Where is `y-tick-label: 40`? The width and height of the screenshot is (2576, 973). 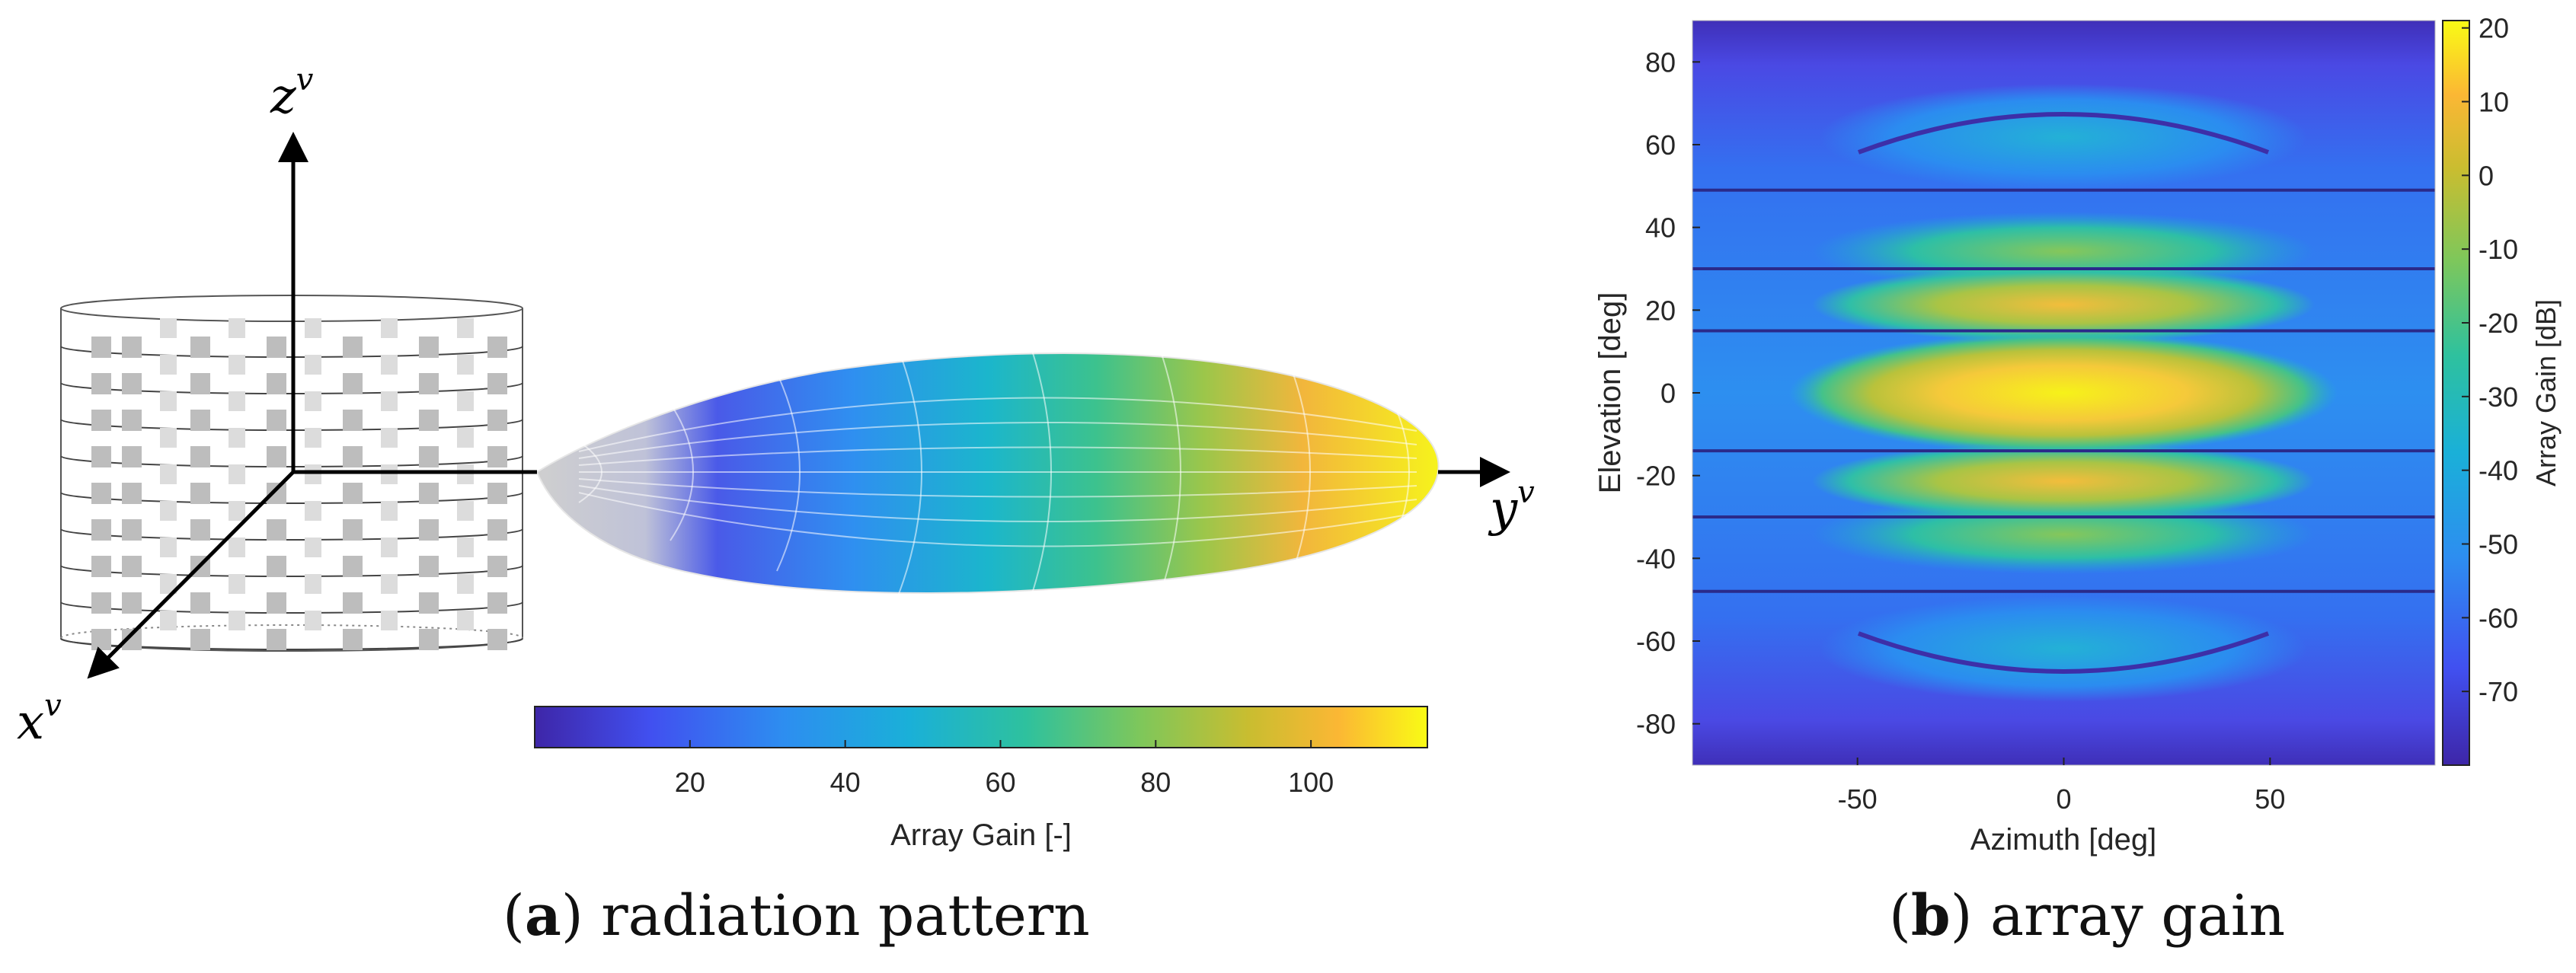 y-tick-label: 40 is located at coordinates (1660, 228).